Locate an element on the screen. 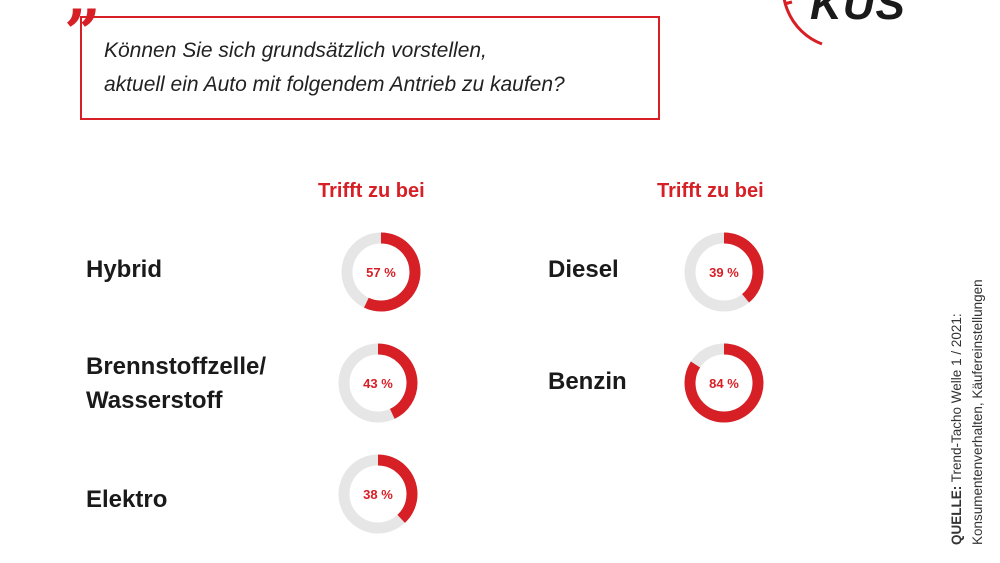  question-box is located at coordinates (370, 68).